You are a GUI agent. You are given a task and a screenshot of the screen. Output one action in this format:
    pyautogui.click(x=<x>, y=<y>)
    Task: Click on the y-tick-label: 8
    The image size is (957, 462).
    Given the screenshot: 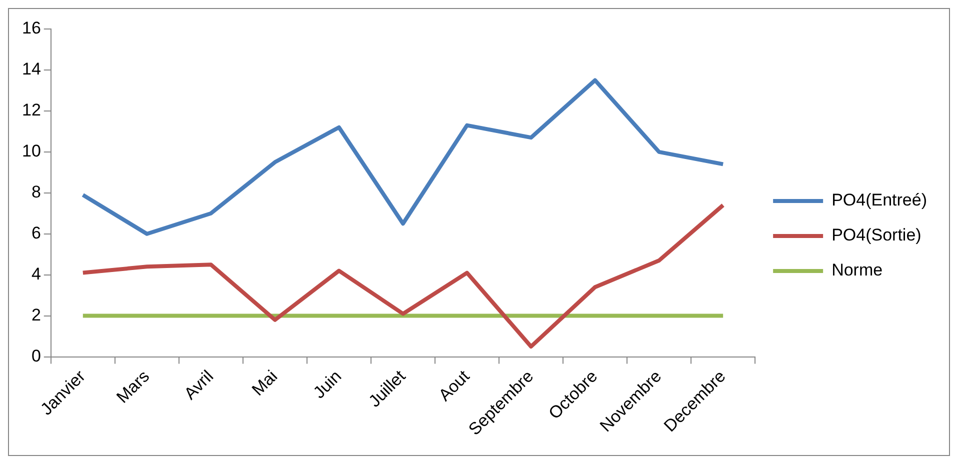 What is the action you would take?
    pyautogui.click(x=36, y=192)
    